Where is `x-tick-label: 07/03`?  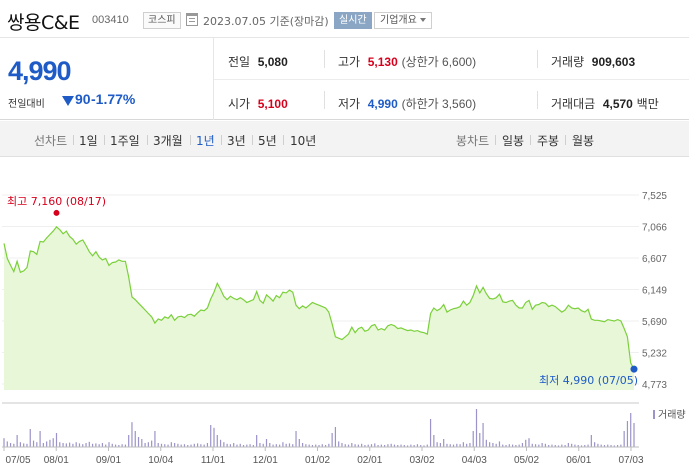
x-tick-label: 07/03 is located at coordinates (630, 460).